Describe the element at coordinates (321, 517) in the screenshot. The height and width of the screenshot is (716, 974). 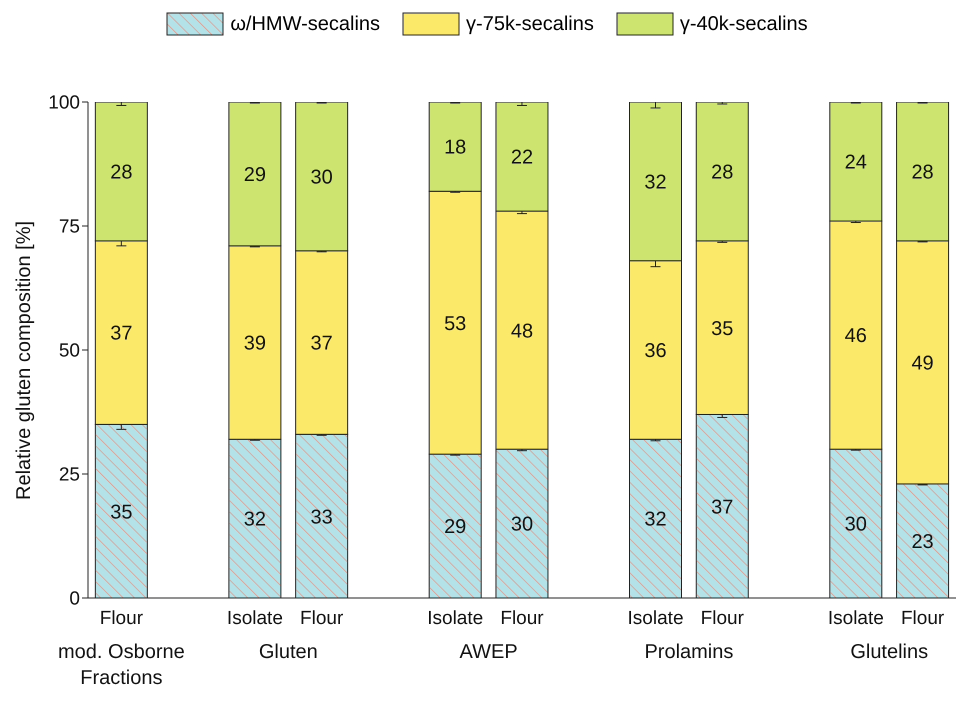
I see `data-label: 33` at that location.